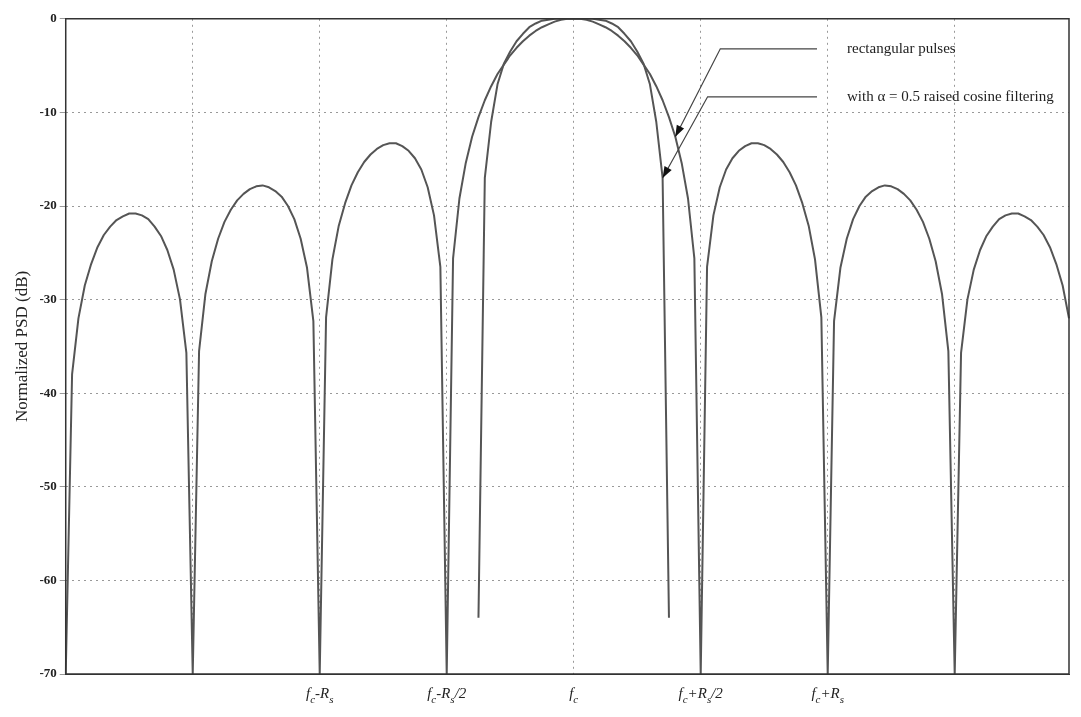 The image size is (1081, 717). Describe the element at coordinates (48, 298) in the screenshot. I see `y-tick-label: -30` at that location.